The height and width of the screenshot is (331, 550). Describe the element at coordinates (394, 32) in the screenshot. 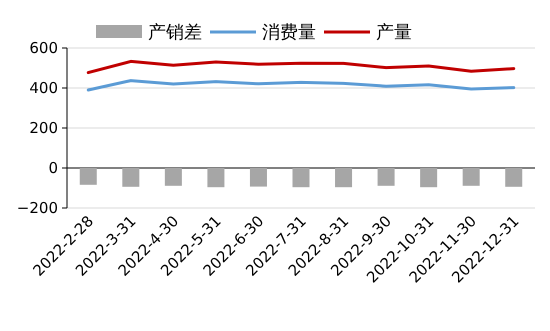

I see `legend-label: 产量` at that location.